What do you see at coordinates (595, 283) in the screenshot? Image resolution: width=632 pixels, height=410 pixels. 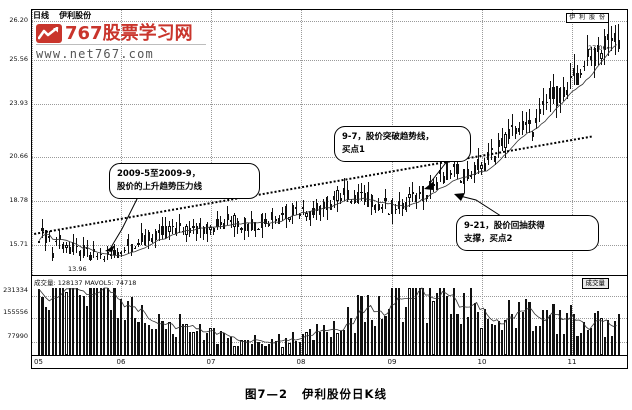 I see `volume-tag-box: 成交量` at bounding box center [595, 283].